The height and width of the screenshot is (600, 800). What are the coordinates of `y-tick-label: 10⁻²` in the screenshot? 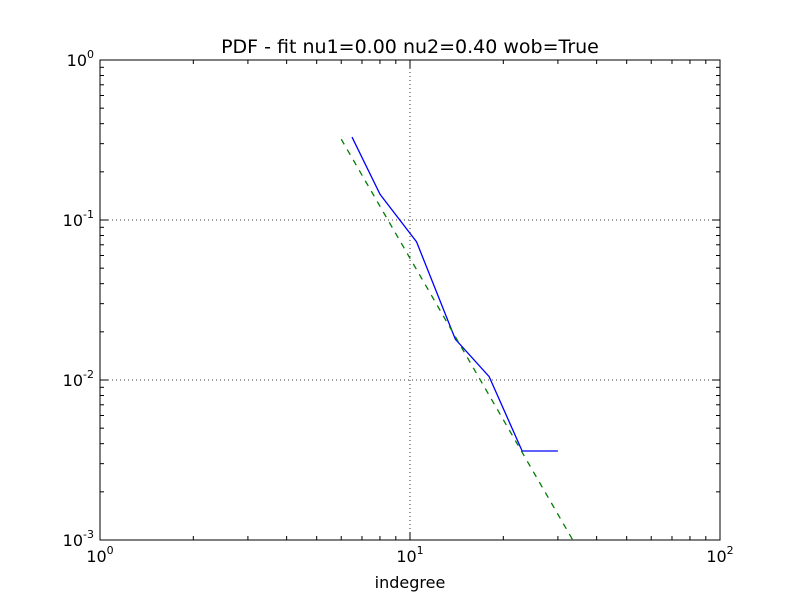 It's located at (78, 379).